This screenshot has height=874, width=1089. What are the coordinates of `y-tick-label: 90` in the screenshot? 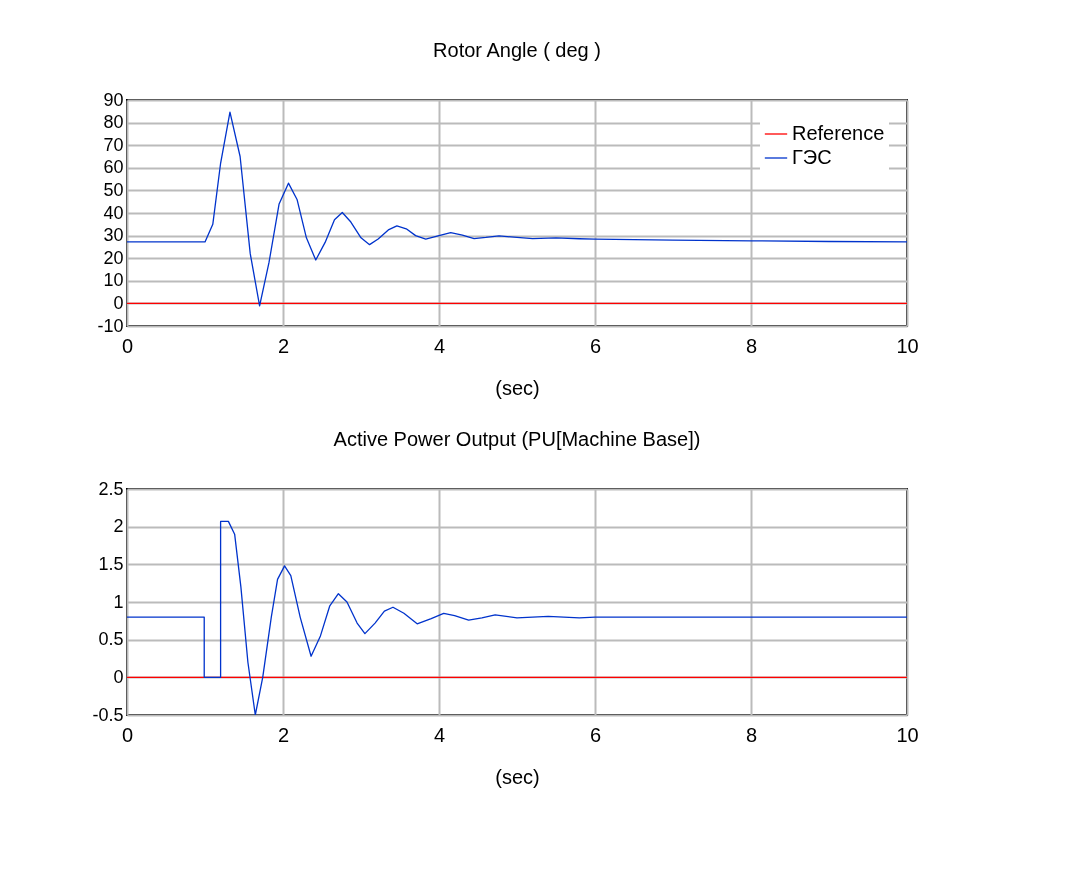 It's located at (113, 99).